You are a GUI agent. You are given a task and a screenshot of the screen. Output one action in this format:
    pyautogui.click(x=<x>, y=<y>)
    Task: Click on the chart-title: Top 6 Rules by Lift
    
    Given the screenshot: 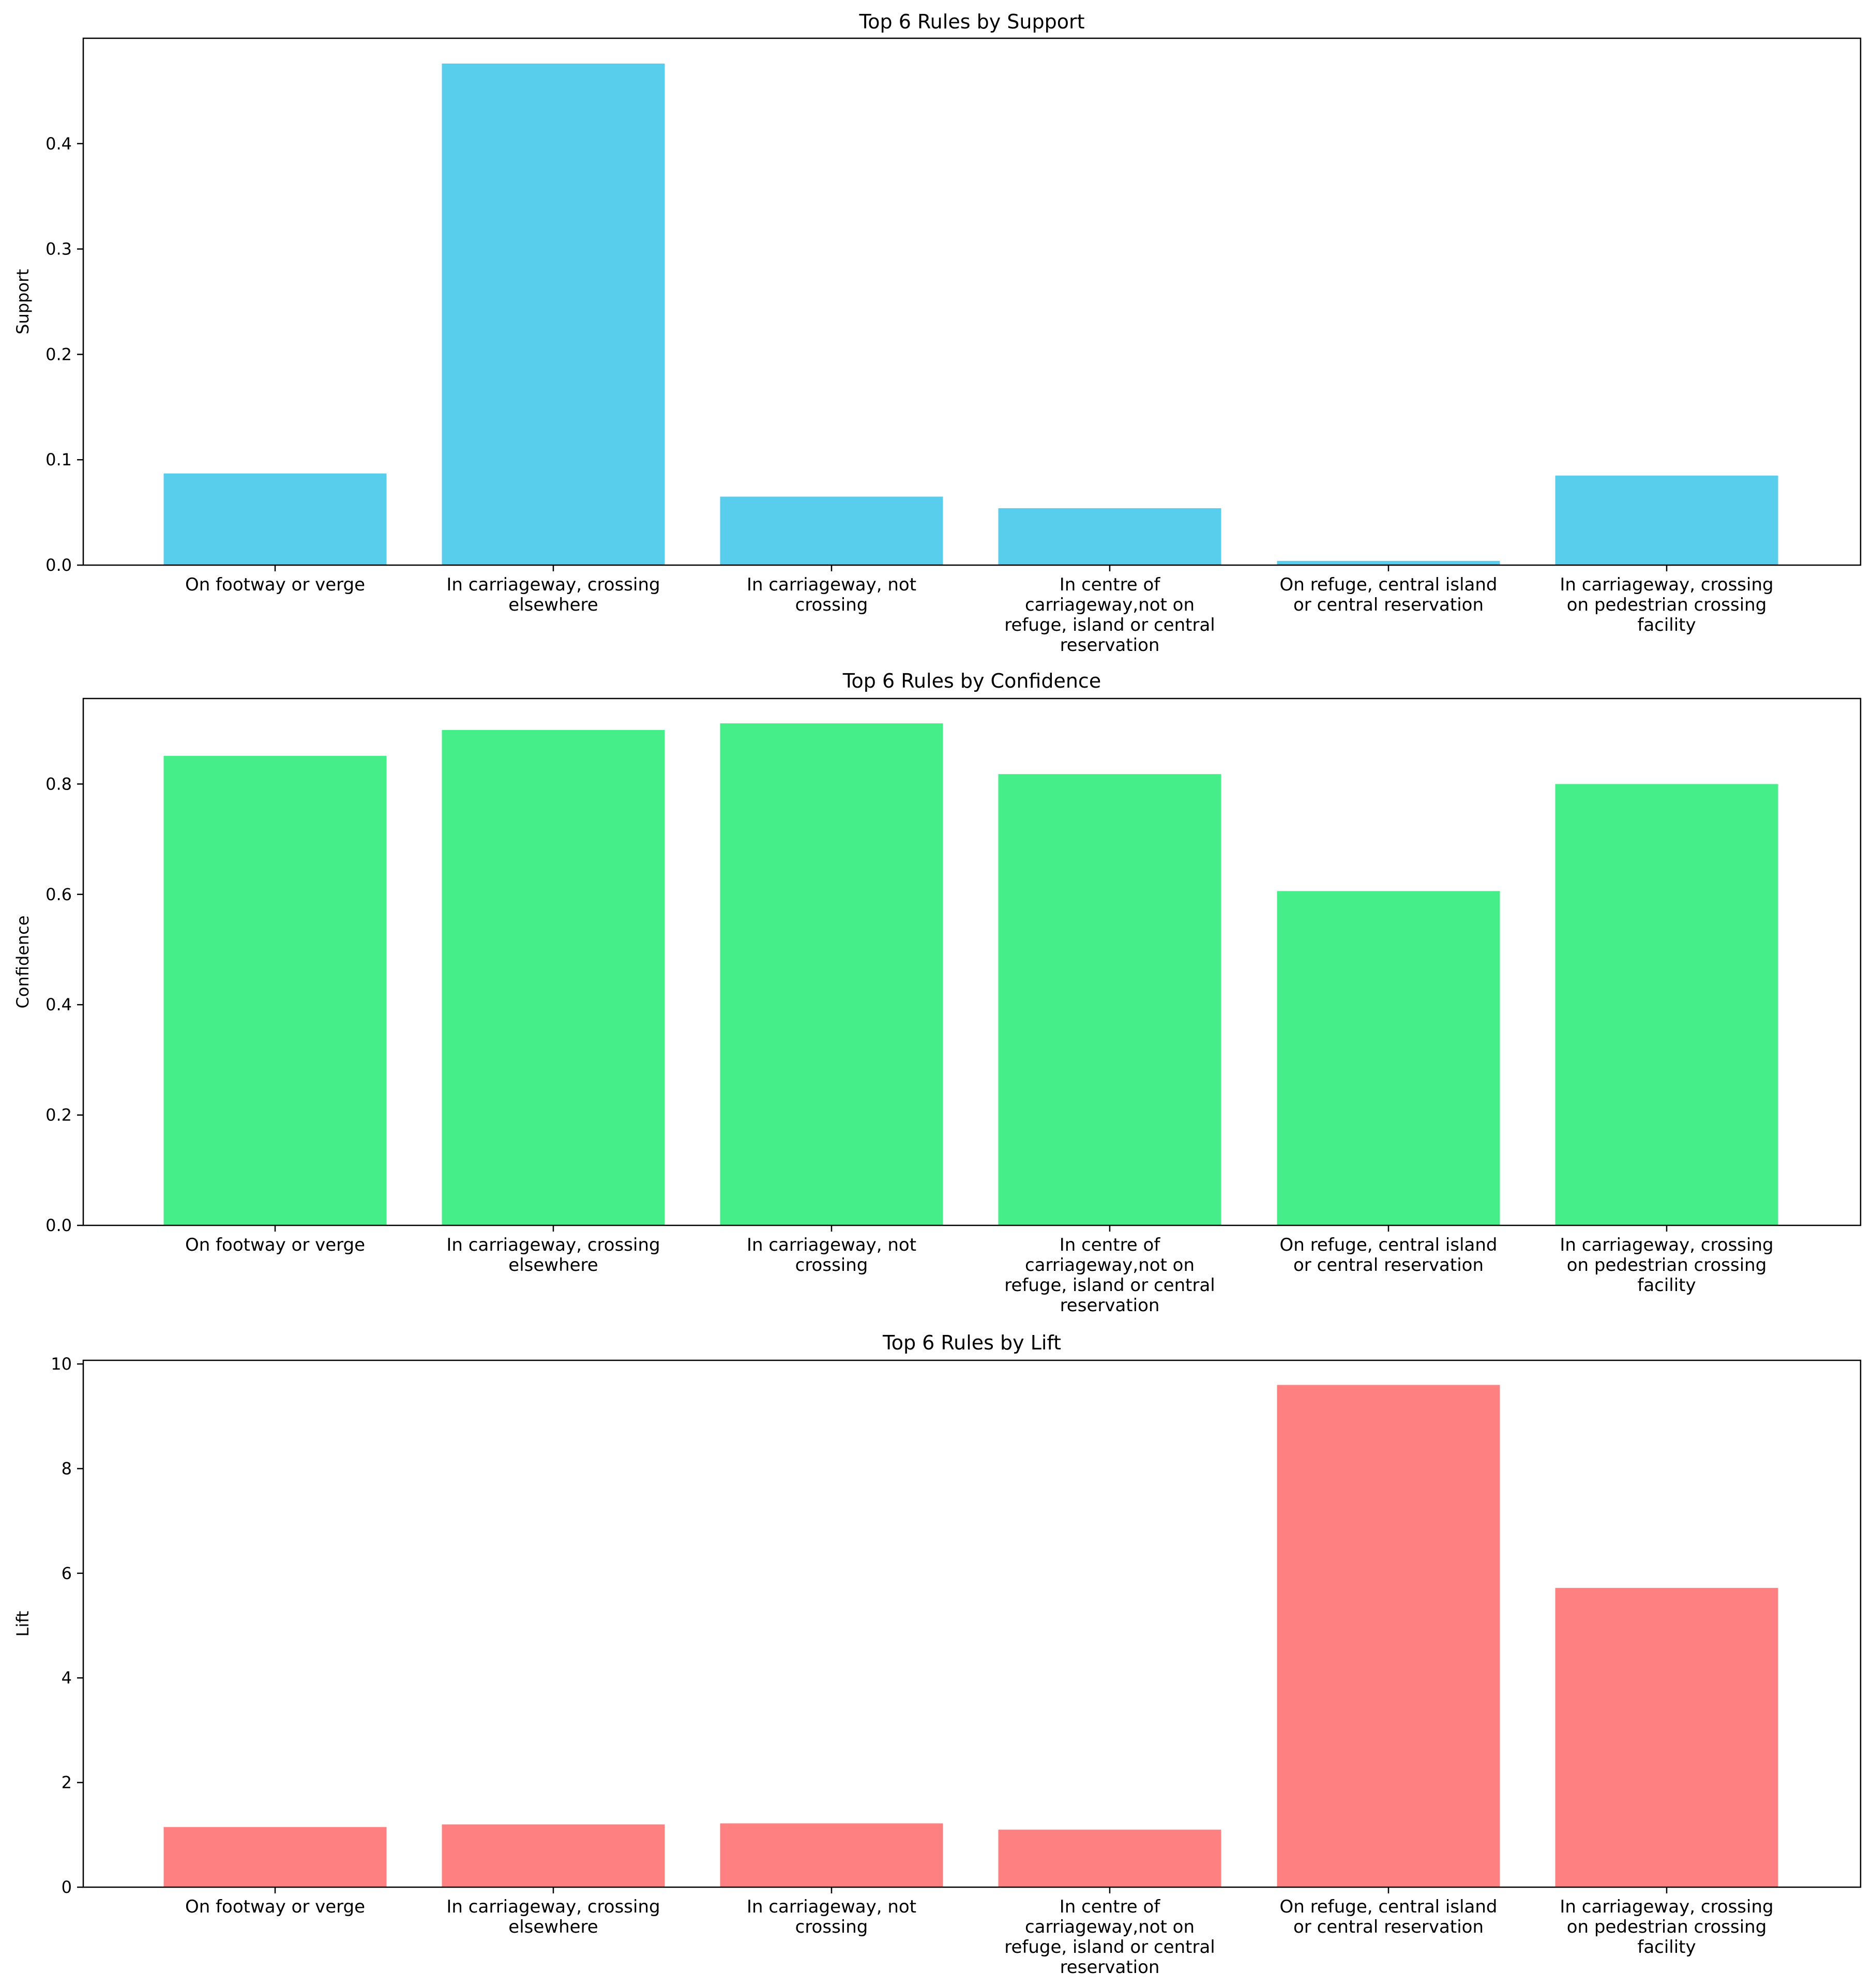 What is the action you would take?
    pyautogui.click(x=971, y=1343)
    